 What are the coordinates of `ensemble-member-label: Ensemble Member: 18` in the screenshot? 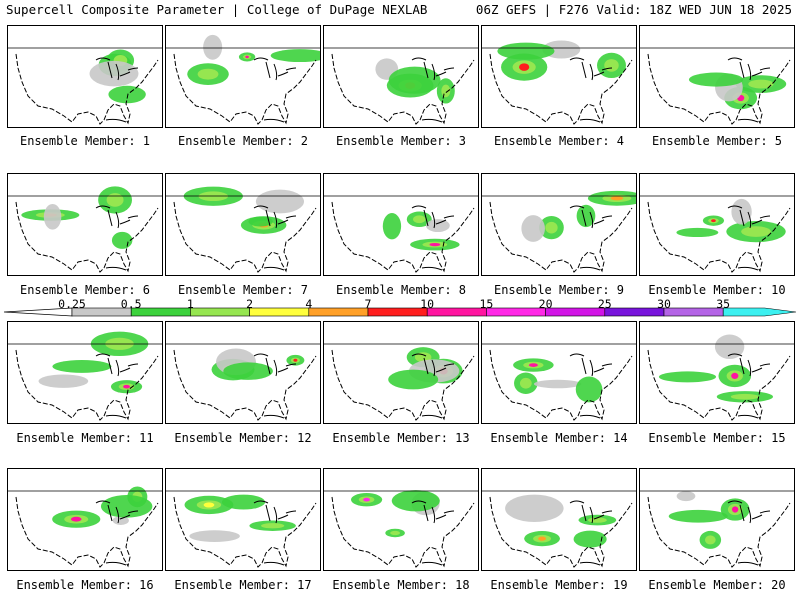 It's located at (401, 585).